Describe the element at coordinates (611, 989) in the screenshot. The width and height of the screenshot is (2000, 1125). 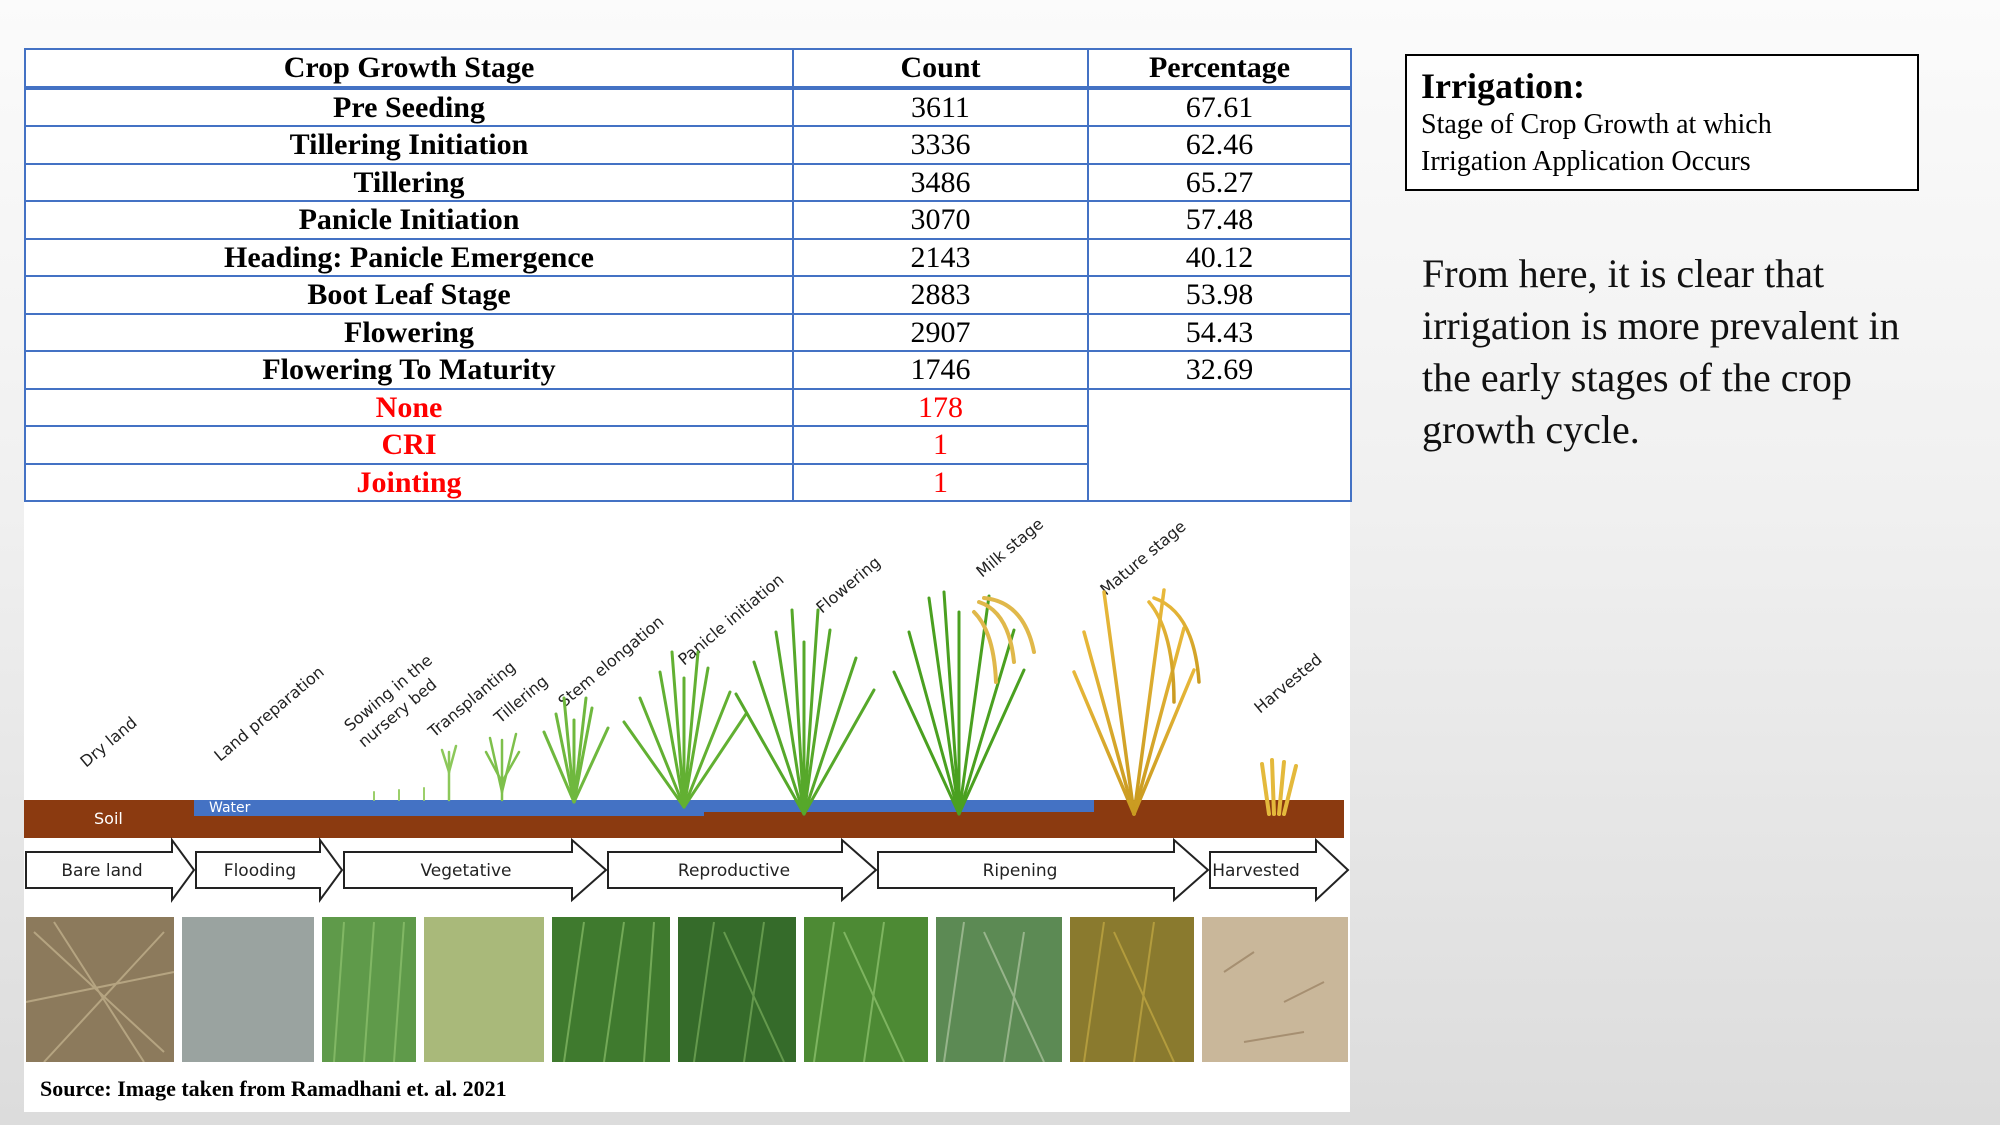
I see `tillering-photo` at that location.